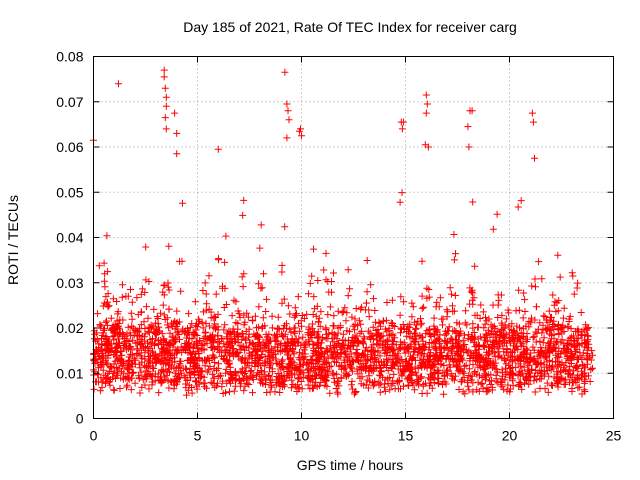 This screenshot has height=480, width=640. I want to click on y-tick-label: 0.03, so click(69, 283).